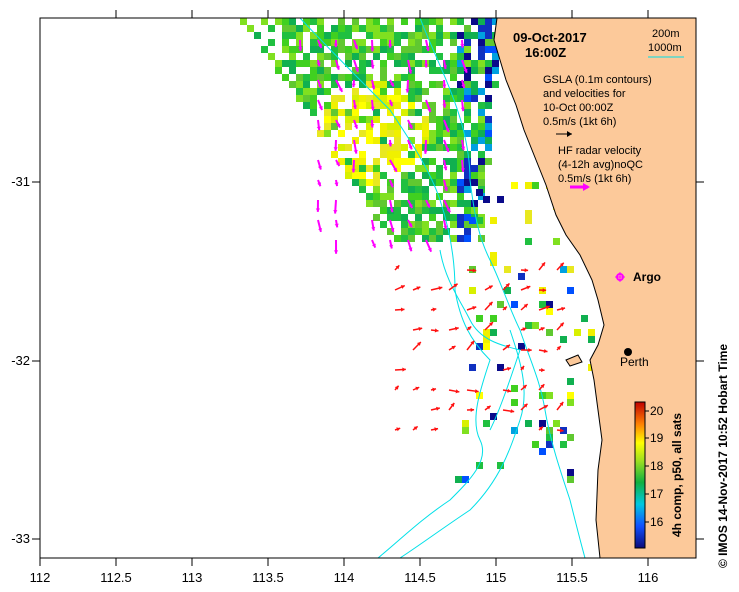  I want to click on legend-200m: 200m, so click(666, 34).